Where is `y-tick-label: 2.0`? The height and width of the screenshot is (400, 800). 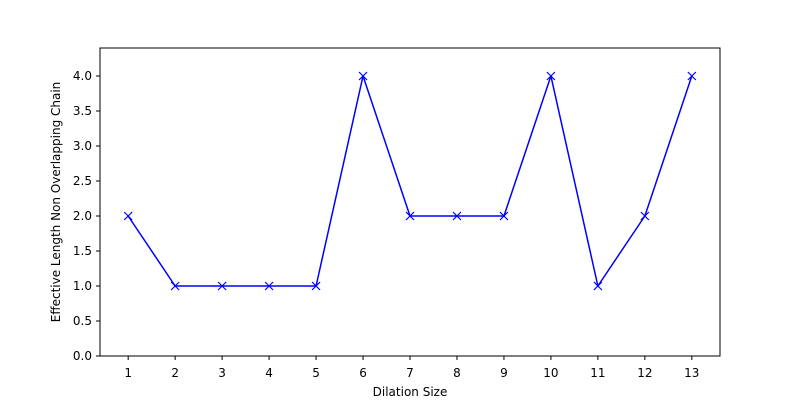 y-tick-label: 2.0 is located at coordinates (82, 216).